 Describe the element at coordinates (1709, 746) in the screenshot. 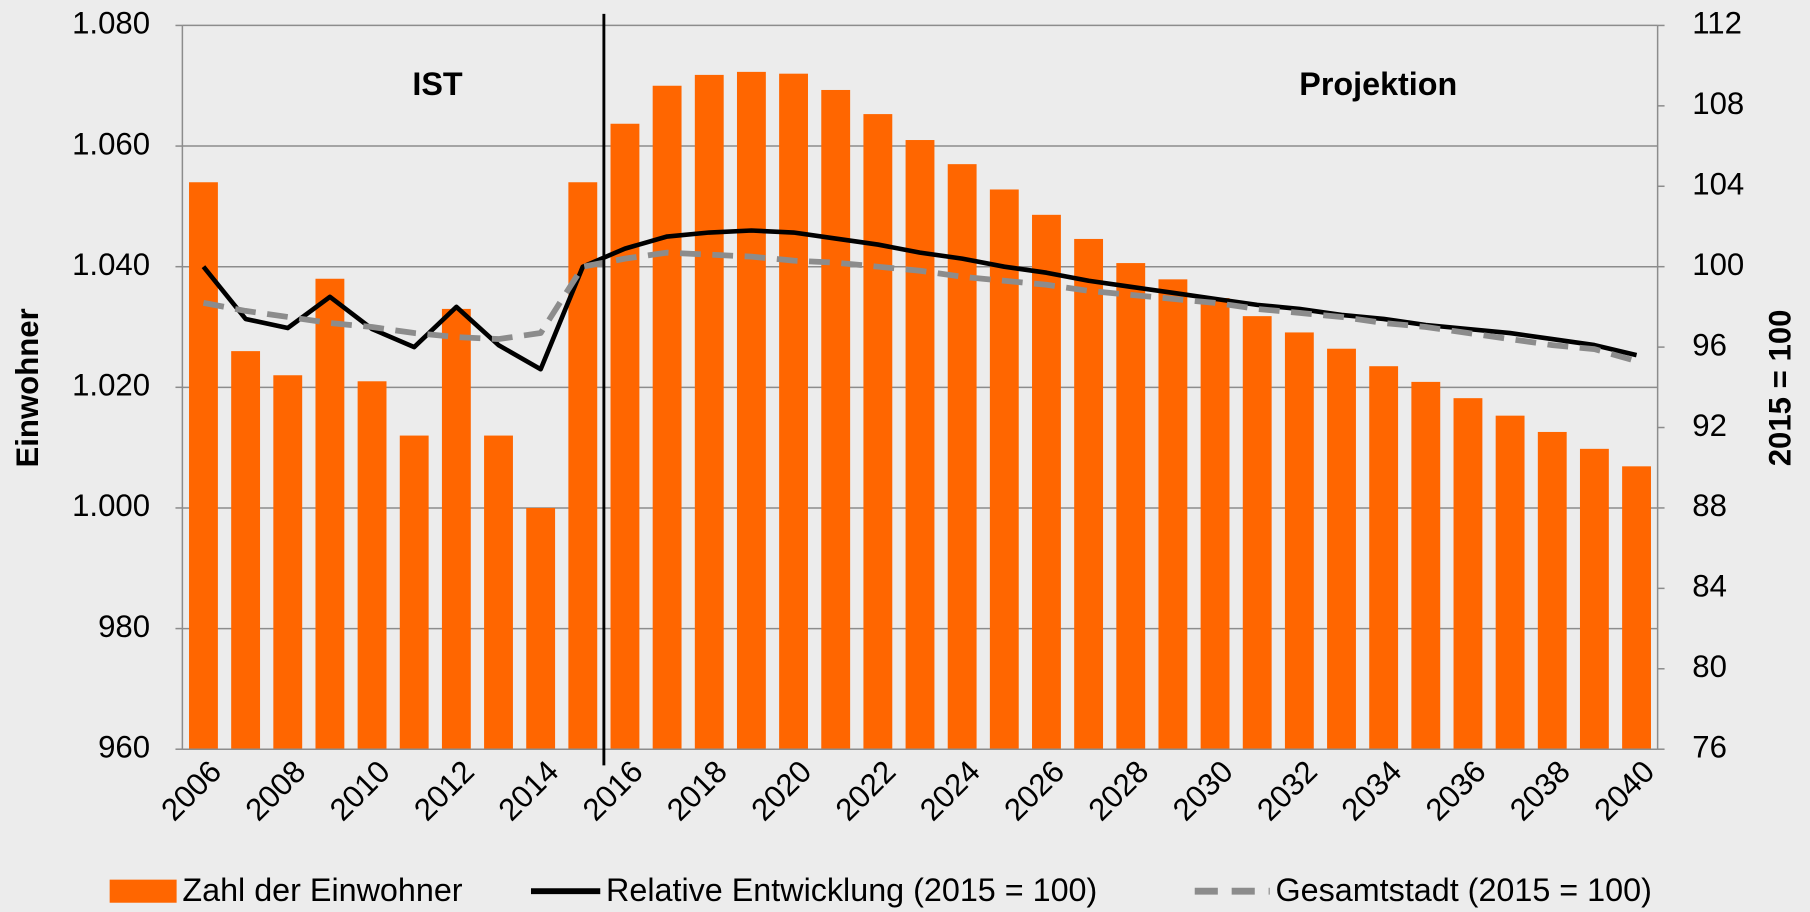

I see `y2-tick-label: 76` at that location.